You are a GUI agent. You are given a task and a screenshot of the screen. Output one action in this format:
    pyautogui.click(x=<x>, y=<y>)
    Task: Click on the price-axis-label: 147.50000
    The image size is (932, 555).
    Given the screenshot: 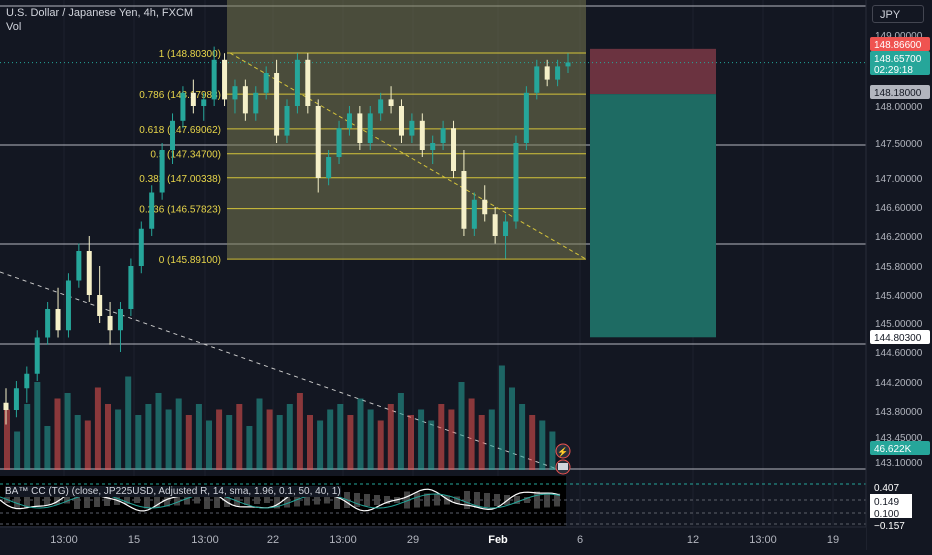 What is the action you would take?
    pyautogui.click(x=899, y=144)
    